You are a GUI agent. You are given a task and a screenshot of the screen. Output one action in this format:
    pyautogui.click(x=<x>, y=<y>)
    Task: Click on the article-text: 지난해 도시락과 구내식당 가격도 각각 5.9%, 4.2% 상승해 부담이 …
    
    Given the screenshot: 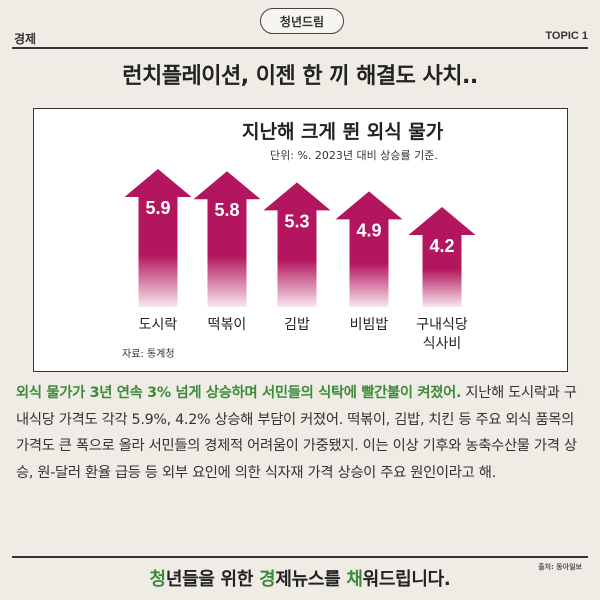 What is the action you would take?
    pyautogui.click(x=296, y=433)
    